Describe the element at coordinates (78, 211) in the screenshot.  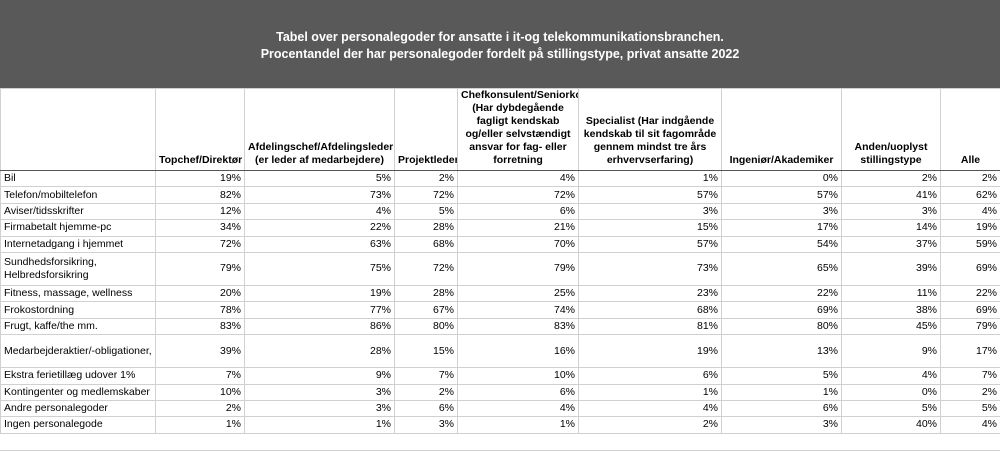
I see `row-label: Aviser/tidsskrifter` at that location.